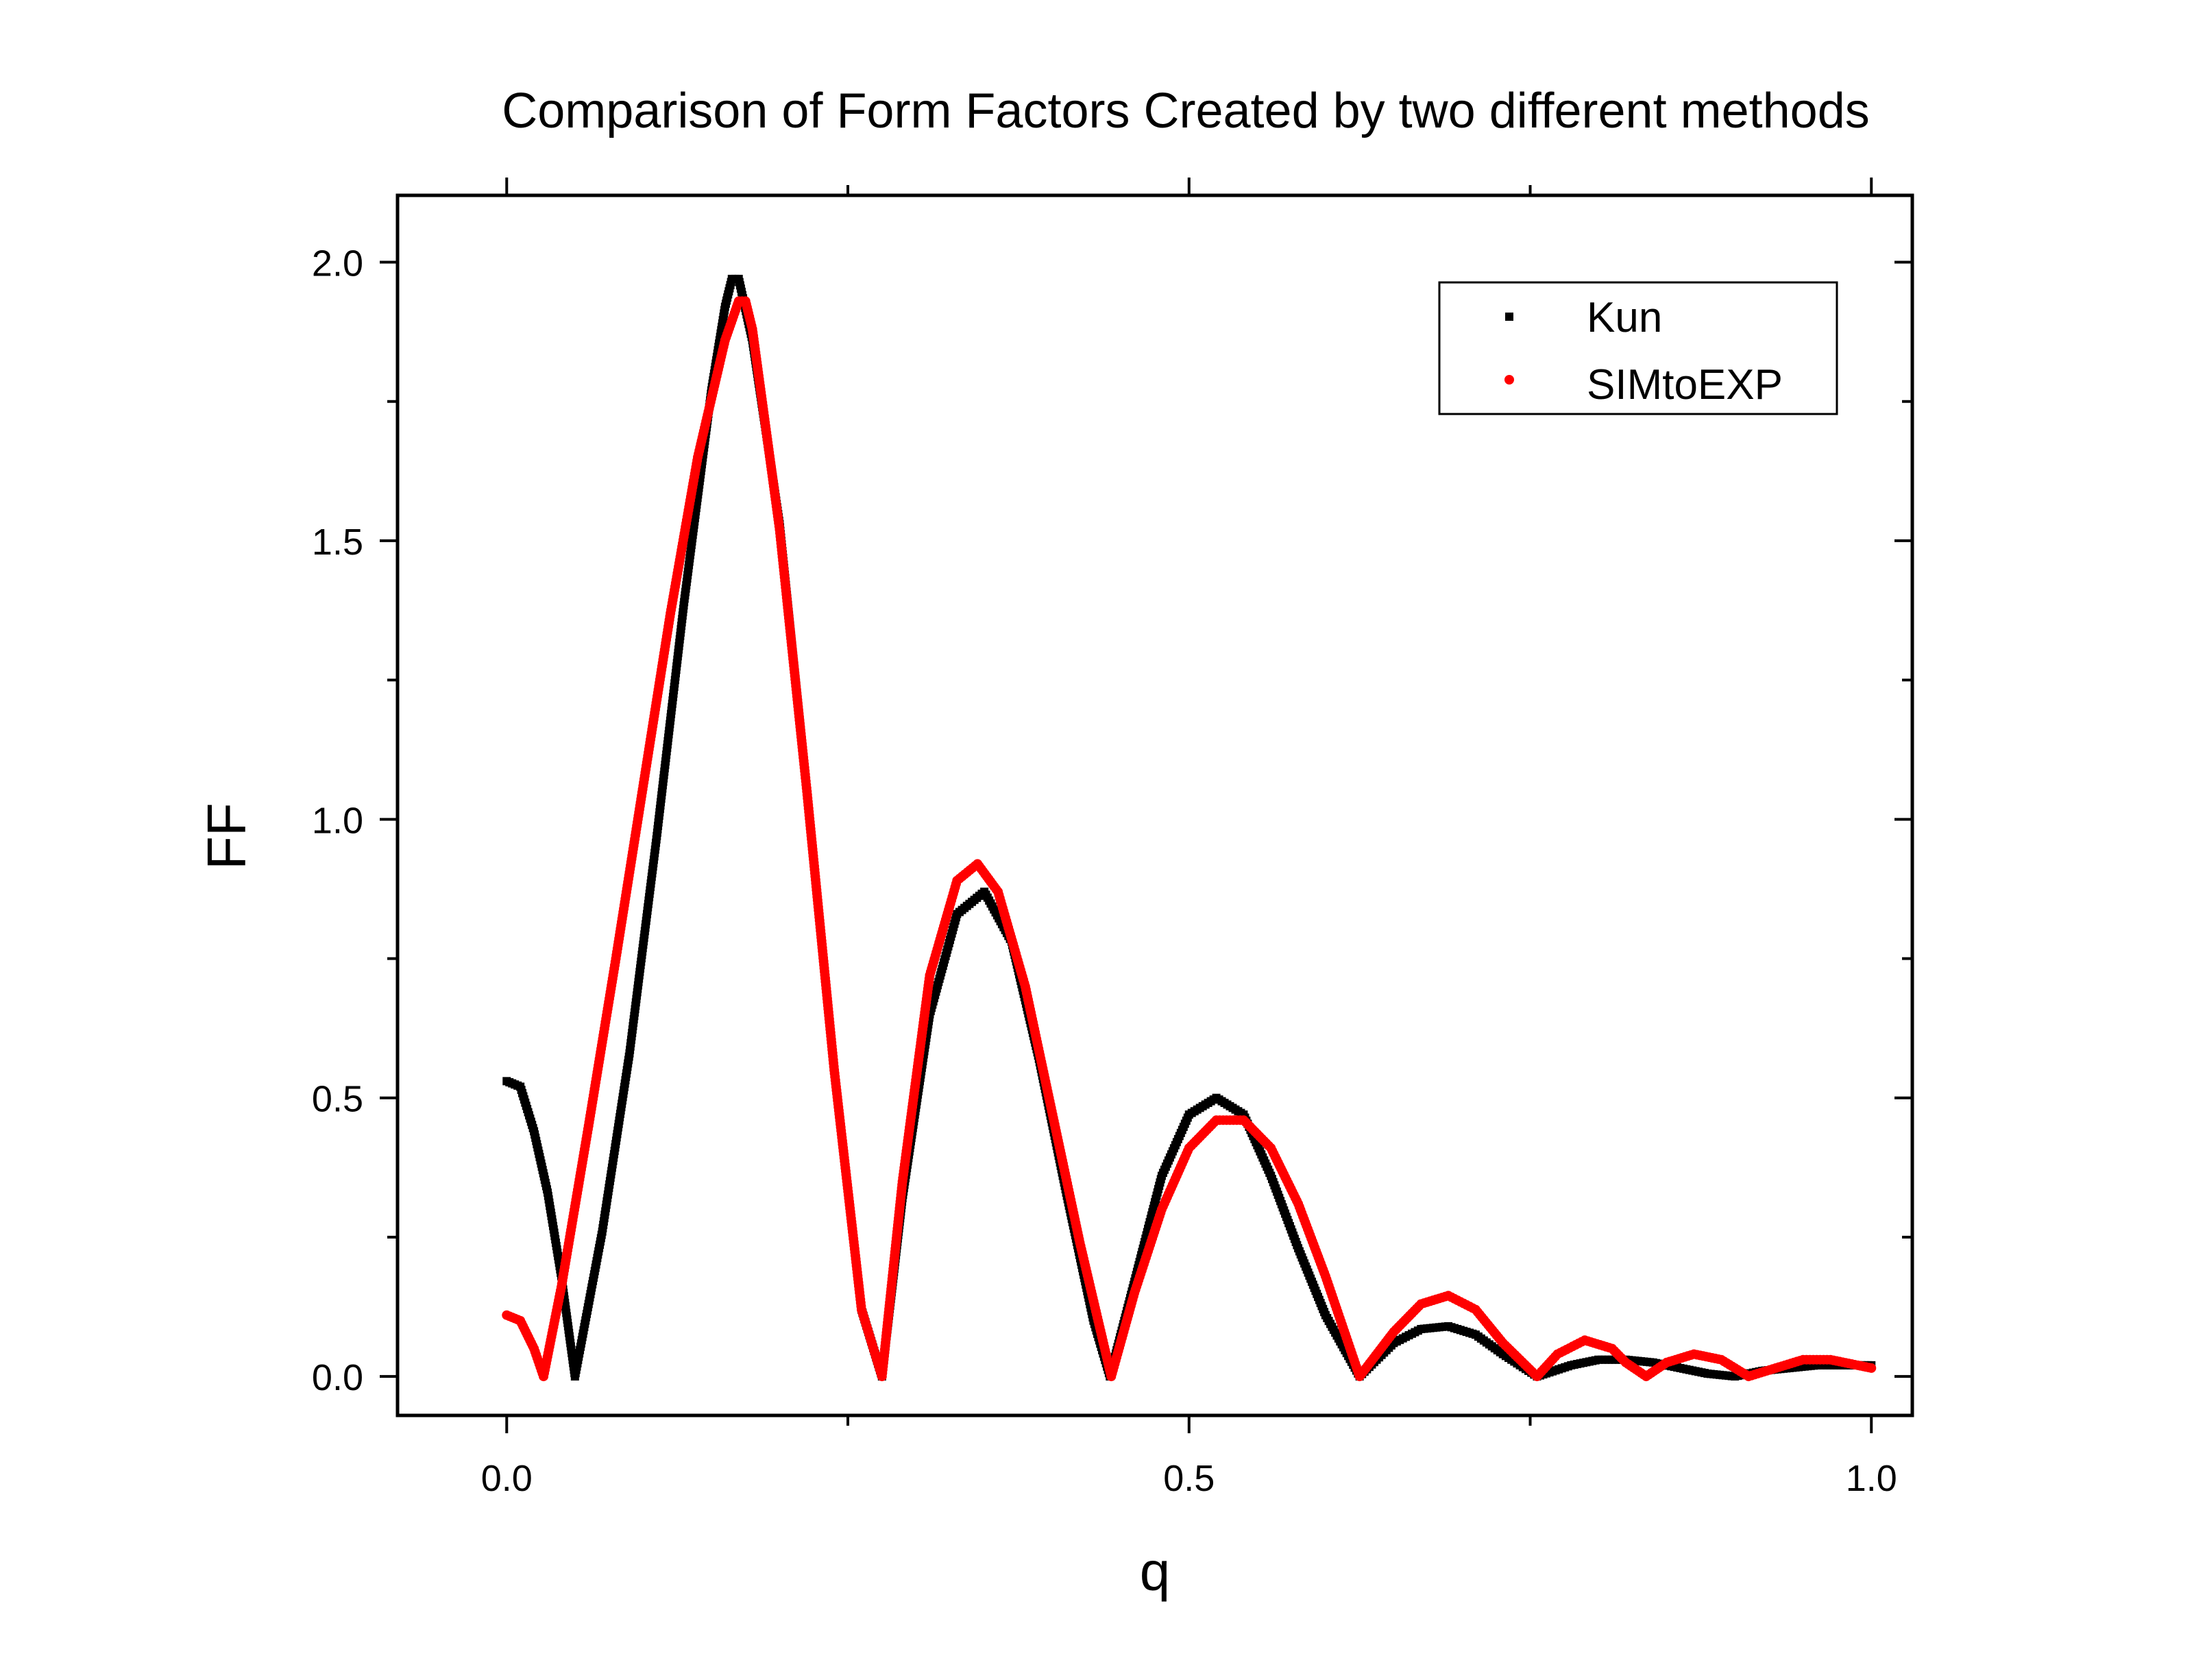 This screenshot has height=1680, width=2194. I want to click on legend: Kun SIMtoEXP, so click(1638, 348).